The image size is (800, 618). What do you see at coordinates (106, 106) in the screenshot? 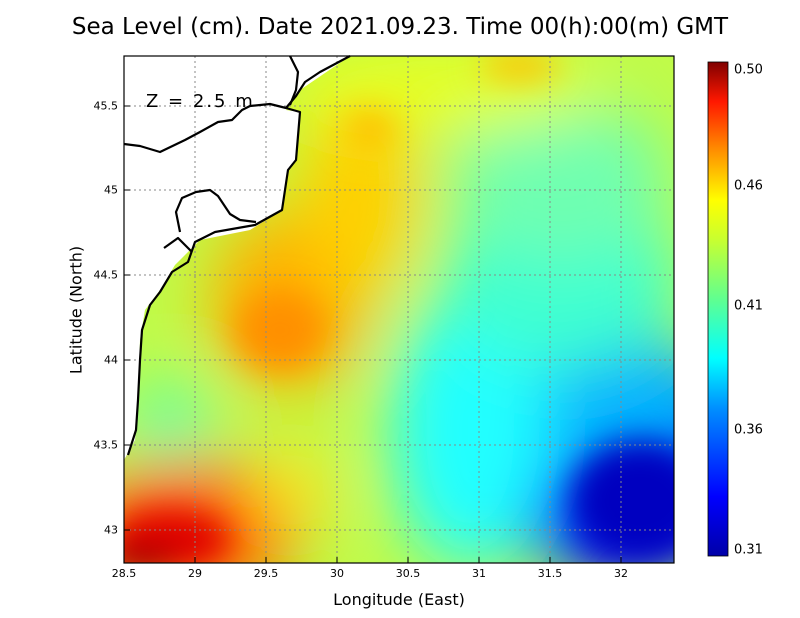
I see `y-tick-label: 45.5` at bounding box center [106, 106].